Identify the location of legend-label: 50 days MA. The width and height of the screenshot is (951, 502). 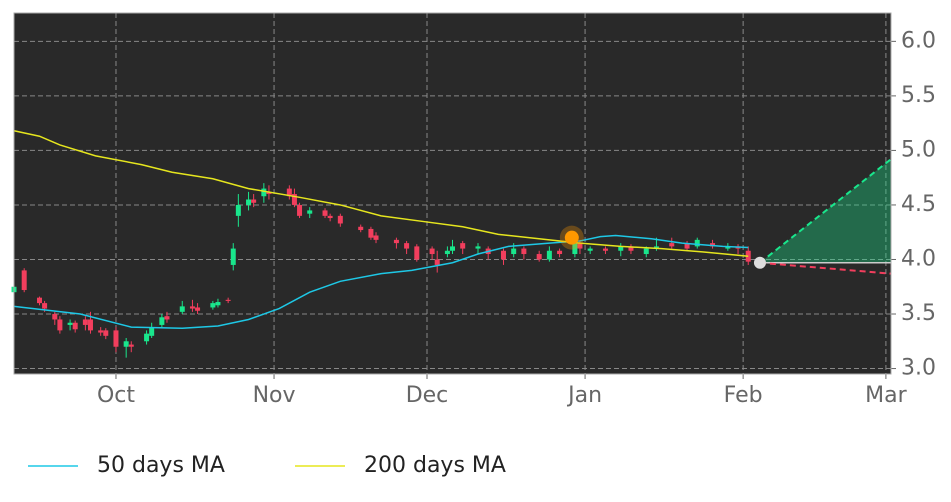
(161, 465).